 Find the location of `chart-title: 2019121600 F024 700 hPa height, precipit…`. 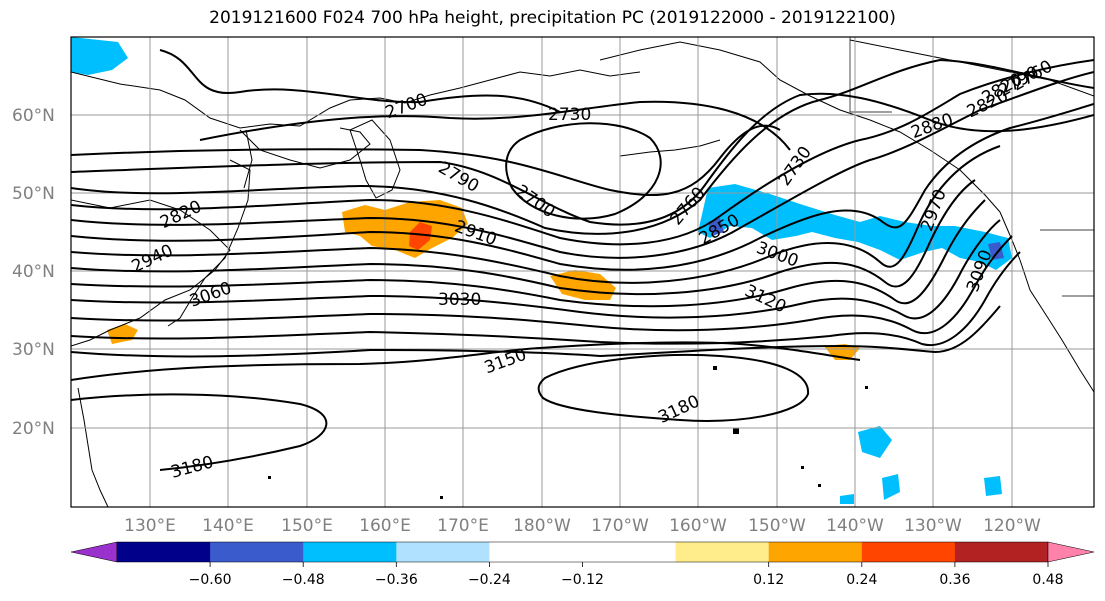

chart-title: 2019121600 F024 700 hPa height, precipit… is located at coordinates (552, 18).